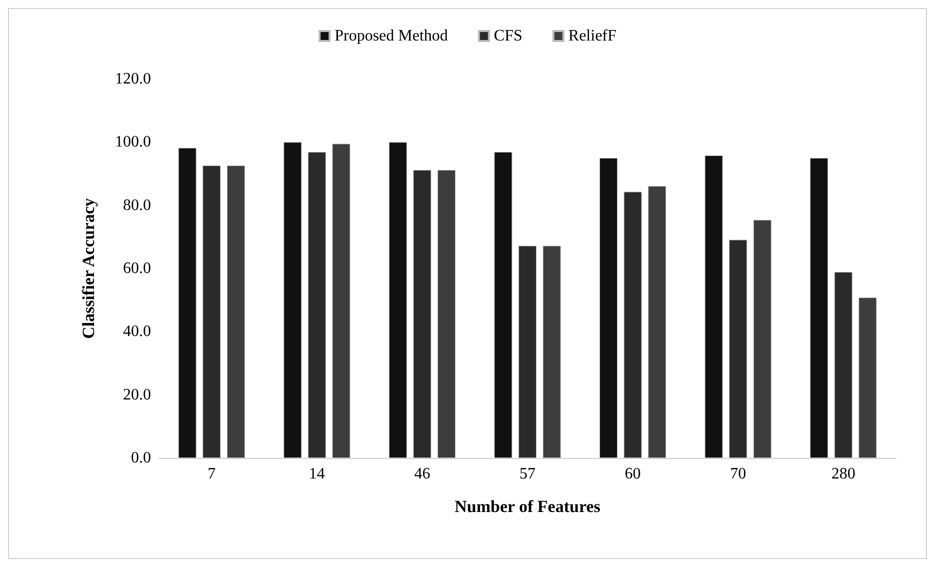 This screenshot has width=935, height=567. I want to click on y-tick-label: 0.0, so click(141, 458).